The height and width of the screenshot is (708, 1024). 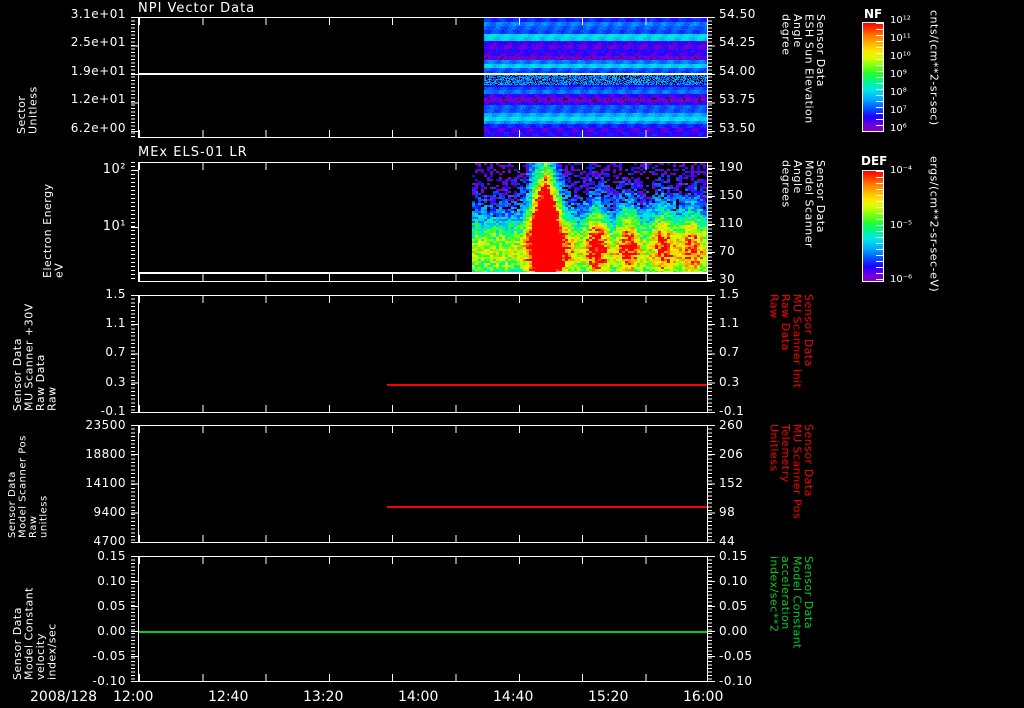 I want to click on plot-area-model-scanner-pos, so click(x=423, y=484).